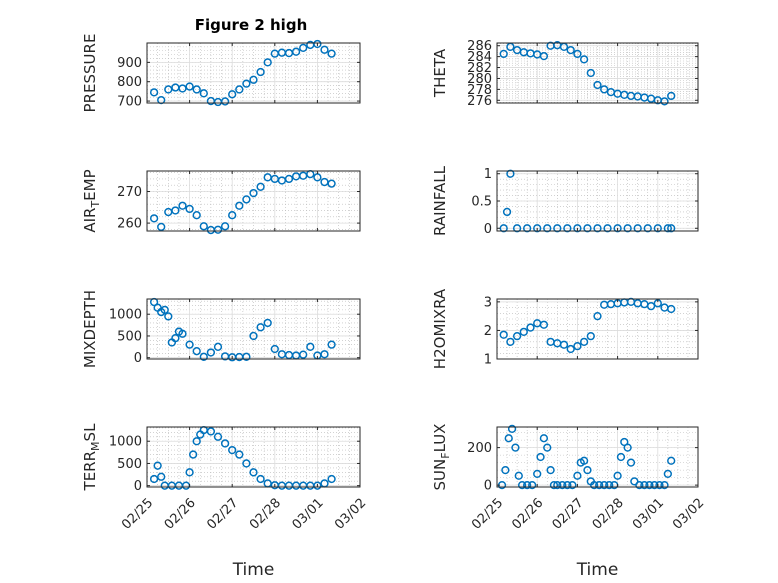 This screenshot has width=778, height=583. Describe the element at coordinates (608, 514) in the screenshot. I see `x-tick-label: 02/28` at that location.